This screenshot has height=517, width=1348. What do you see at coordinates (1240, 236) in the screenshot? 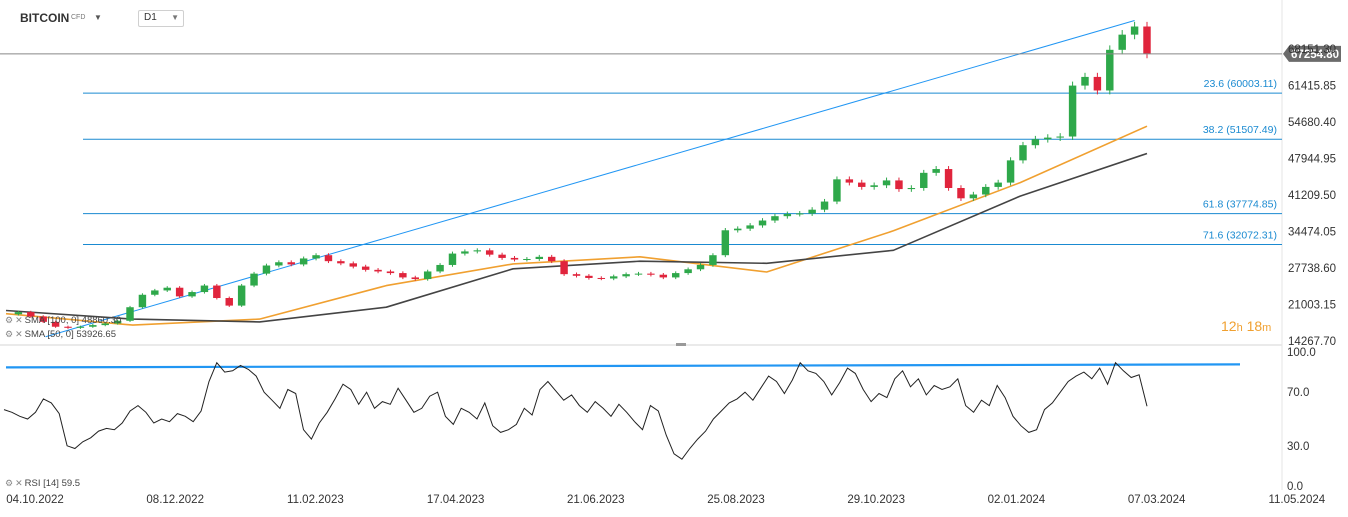
I see `fib-label: 71.6 (32072.31)` at bounding box center [1240, 236].